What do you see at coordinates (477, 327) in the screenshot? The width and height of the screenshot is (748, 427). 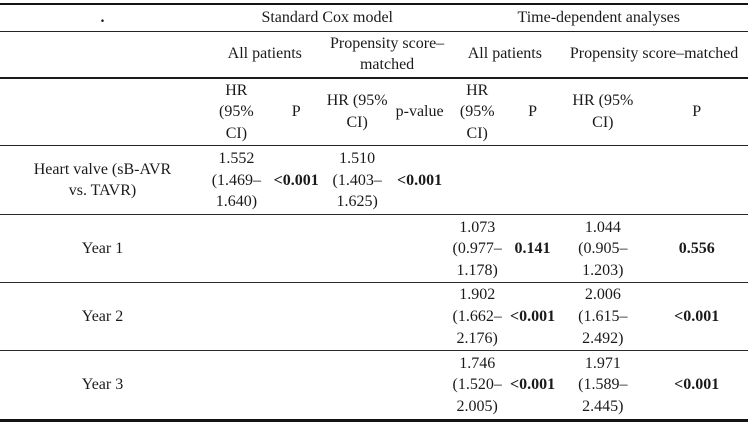 I see `ci-value: (1.662–2.176)` at bounding box center [477, 327].